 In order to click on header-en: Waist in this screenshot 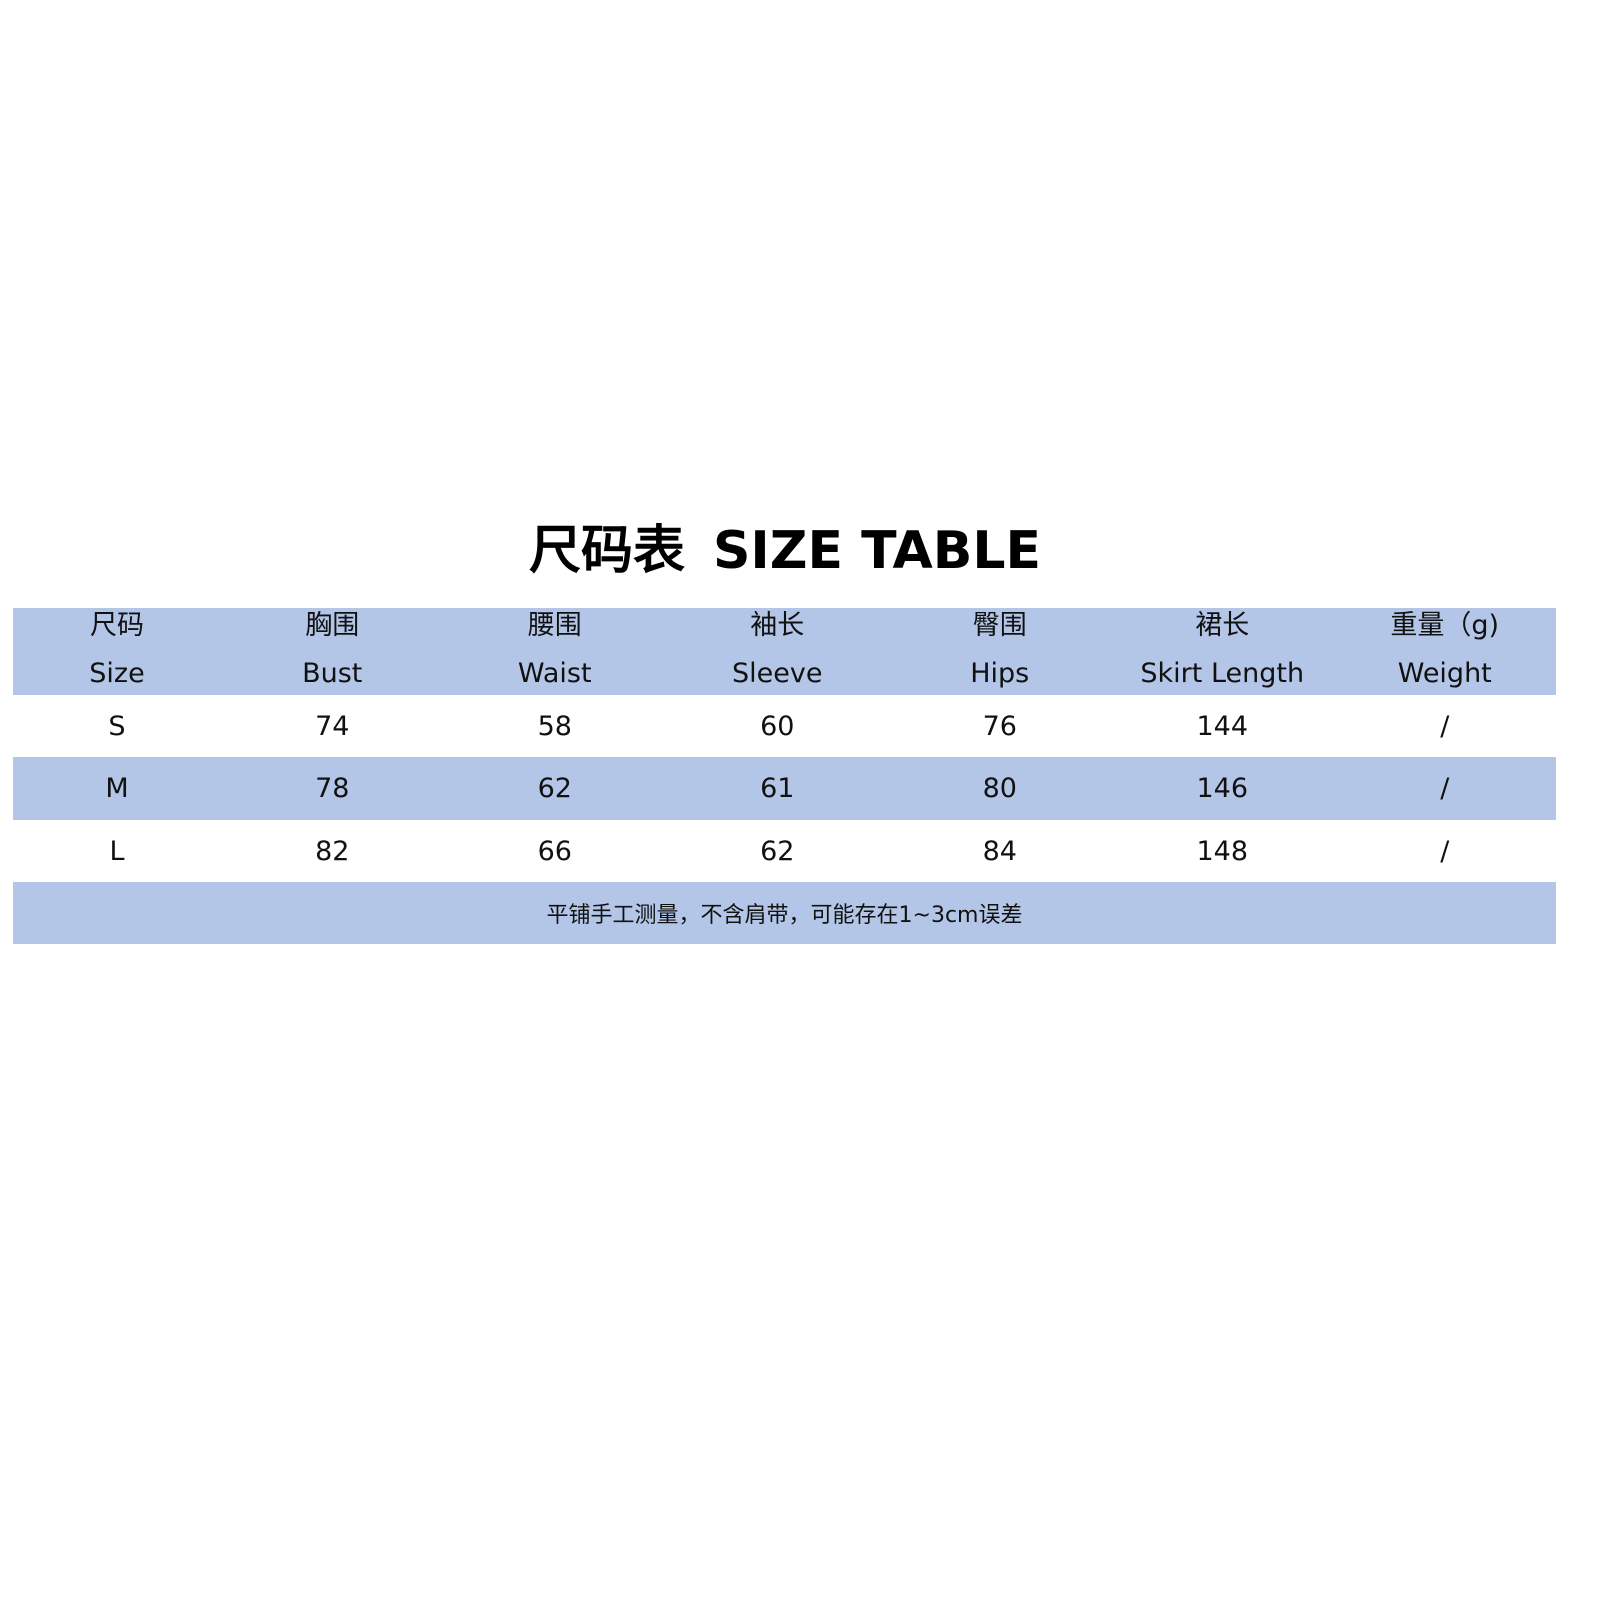, I will do `click(554, 673)`.